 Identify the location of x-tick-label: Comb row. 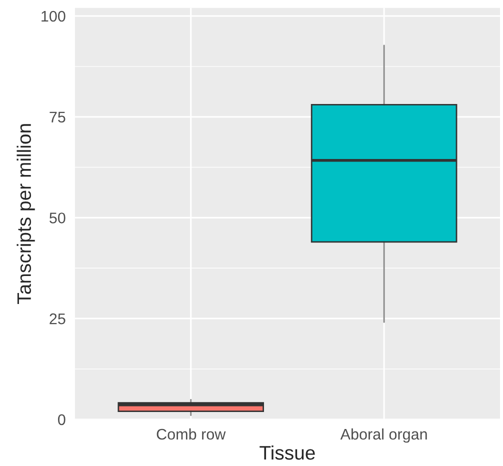
(191, 434).